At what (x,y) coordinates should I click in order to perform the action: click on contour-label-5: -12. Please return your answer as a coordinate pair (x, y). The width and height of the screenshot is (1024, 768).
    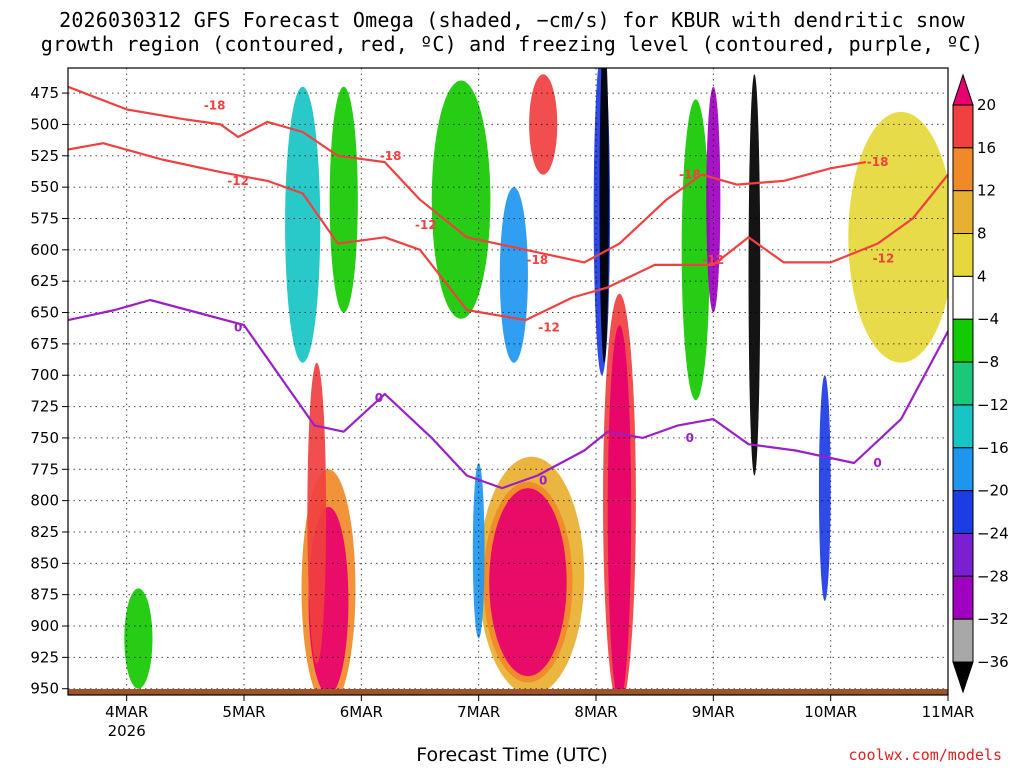
    Looking at the image, I should click on (238, 181).